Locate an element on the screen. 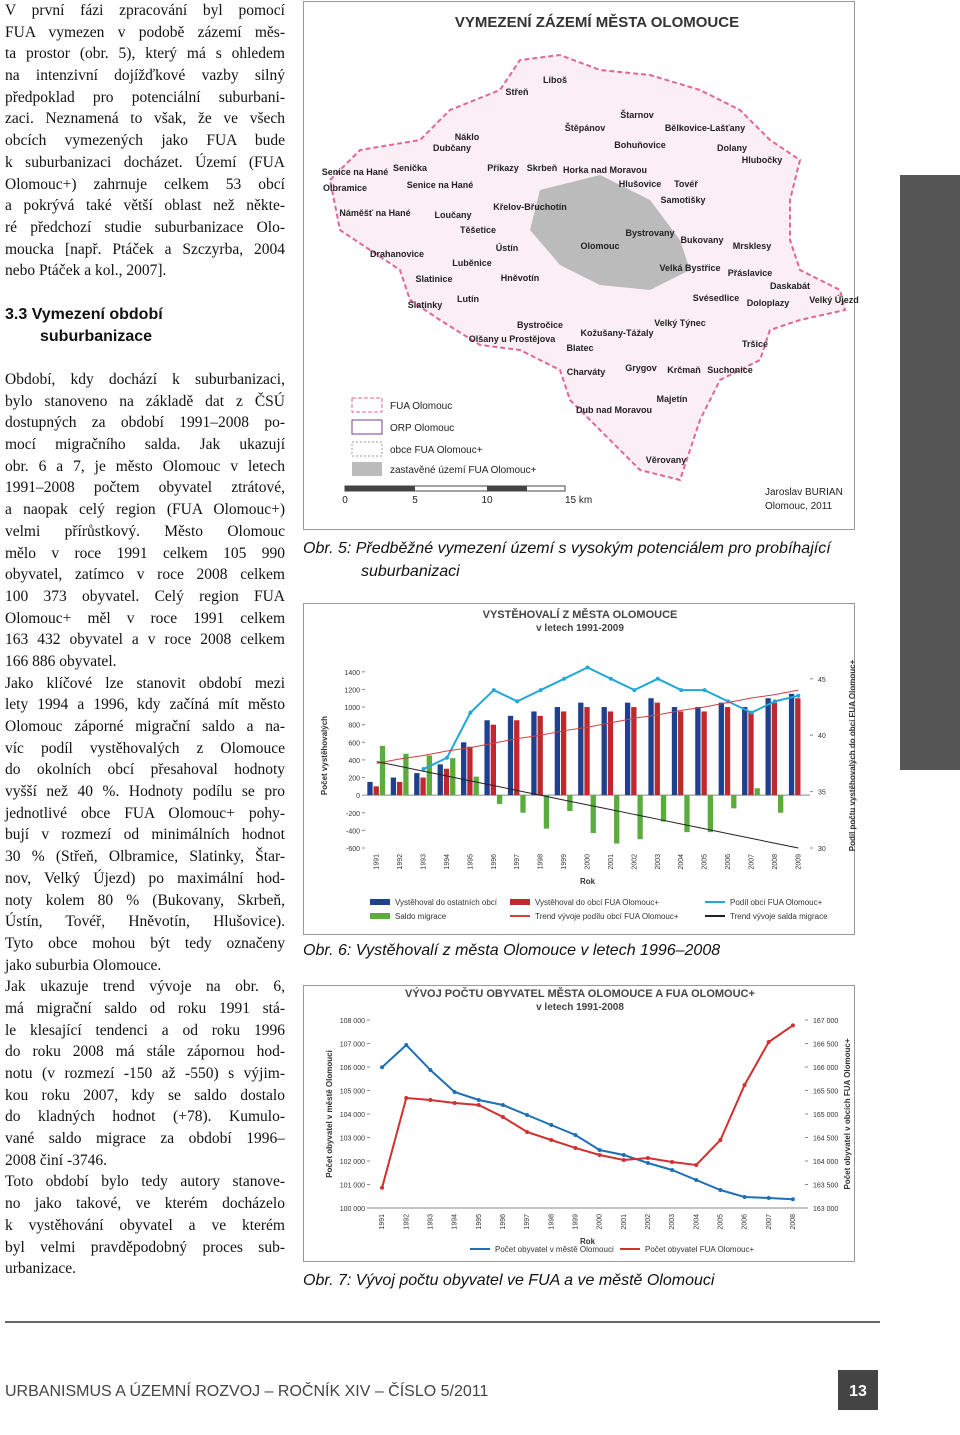 The height and width of the screenshot is (1435, 960). scale-bar is located at coordinates (380, 488).